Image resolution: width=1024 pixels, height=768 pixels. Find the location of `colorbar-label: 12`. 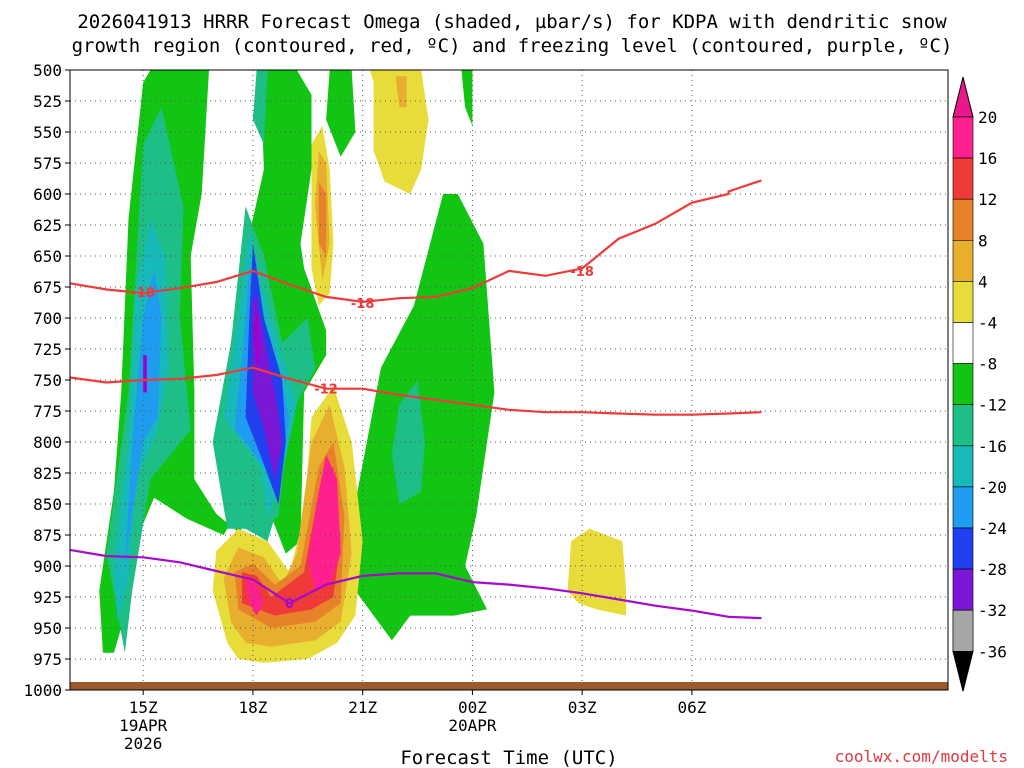

colorbar-label: 12 is located at coordinates (987, 199).